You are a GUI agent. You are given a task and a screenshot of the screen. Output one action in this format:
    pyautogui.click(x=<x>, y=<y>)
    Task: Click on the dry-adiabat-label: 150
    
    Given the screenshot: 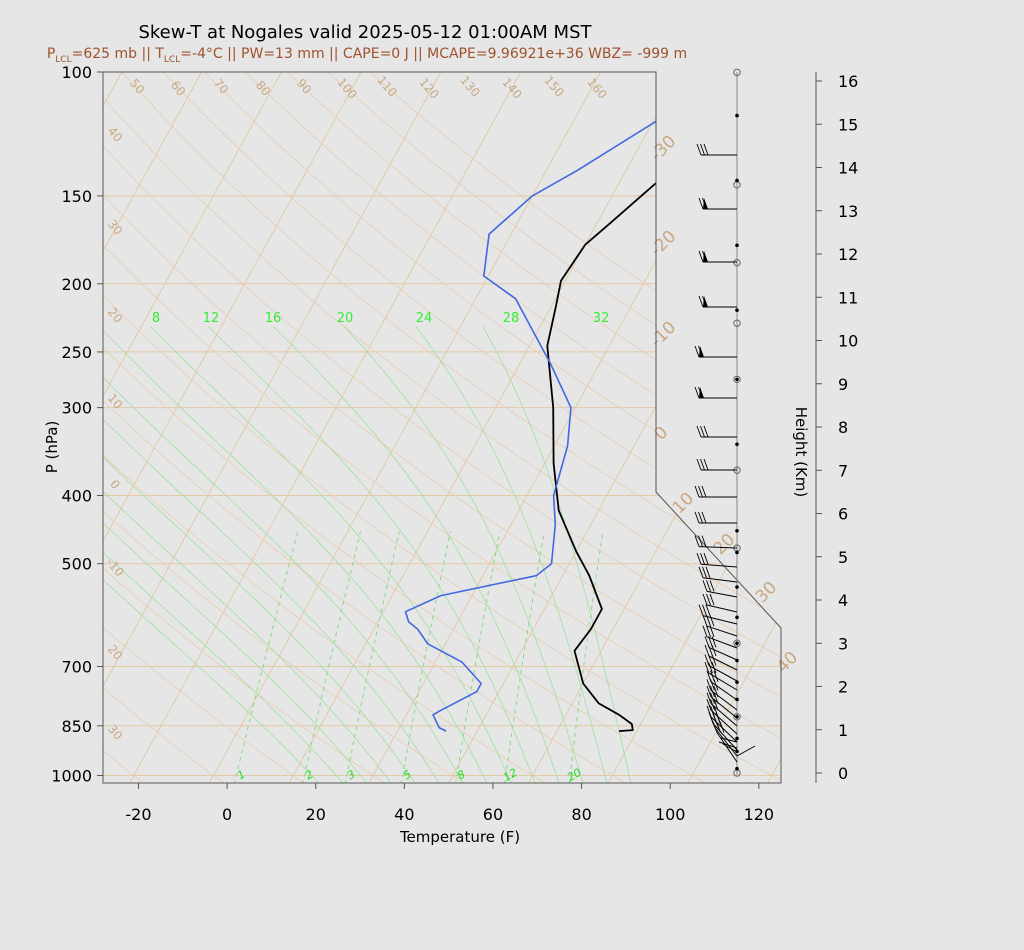 What is the action you would take?
    pyautogui.click(x=553, y=86)
    